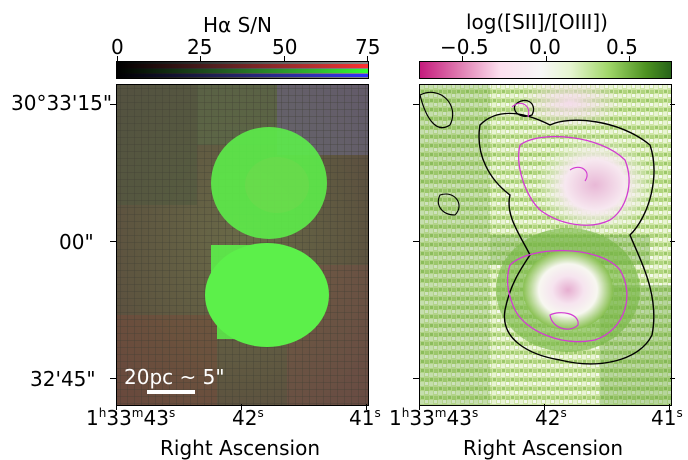 The width and height of the screenshot is (688, 460). What do you see at coordinates (566, 238) in the screenshot?
I see `black-contour` at bounding box center [566, 238].